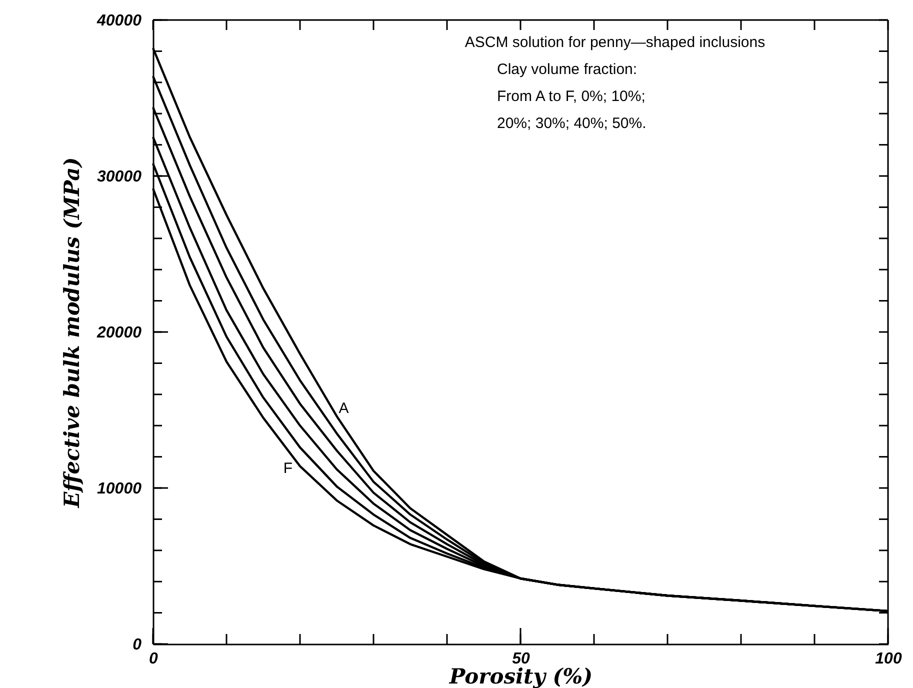  I want to click on x-tick-label: 0, so click(153, 659).